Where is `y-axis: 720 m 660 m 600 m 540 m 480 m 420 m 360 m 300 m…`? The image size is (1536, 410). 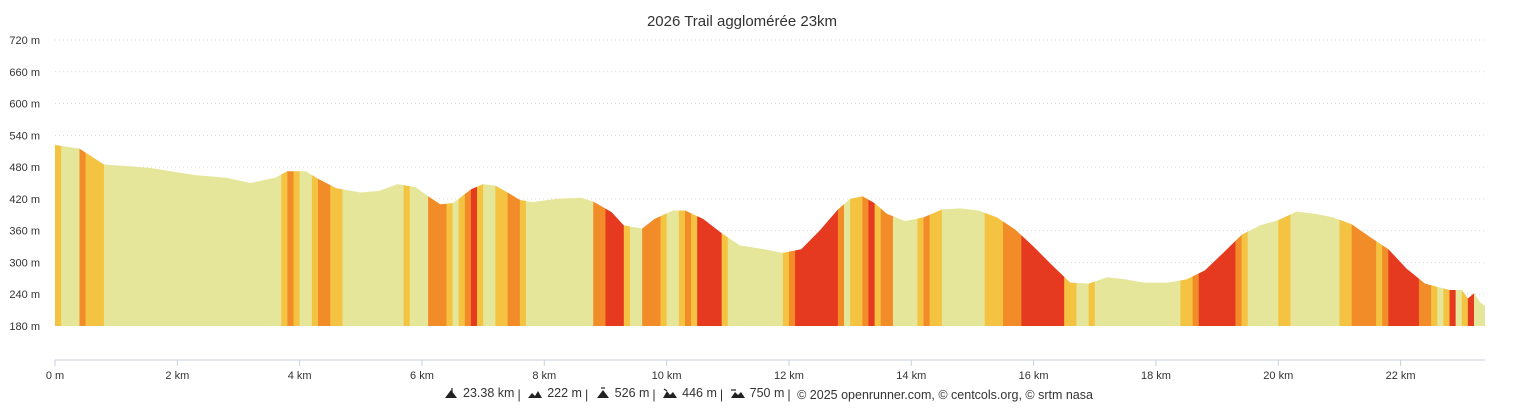
y-axis: 720 m 660 m 600 m 540 m 480 m 420 m 360 m 300 m… is located at coordinates (24, 184).